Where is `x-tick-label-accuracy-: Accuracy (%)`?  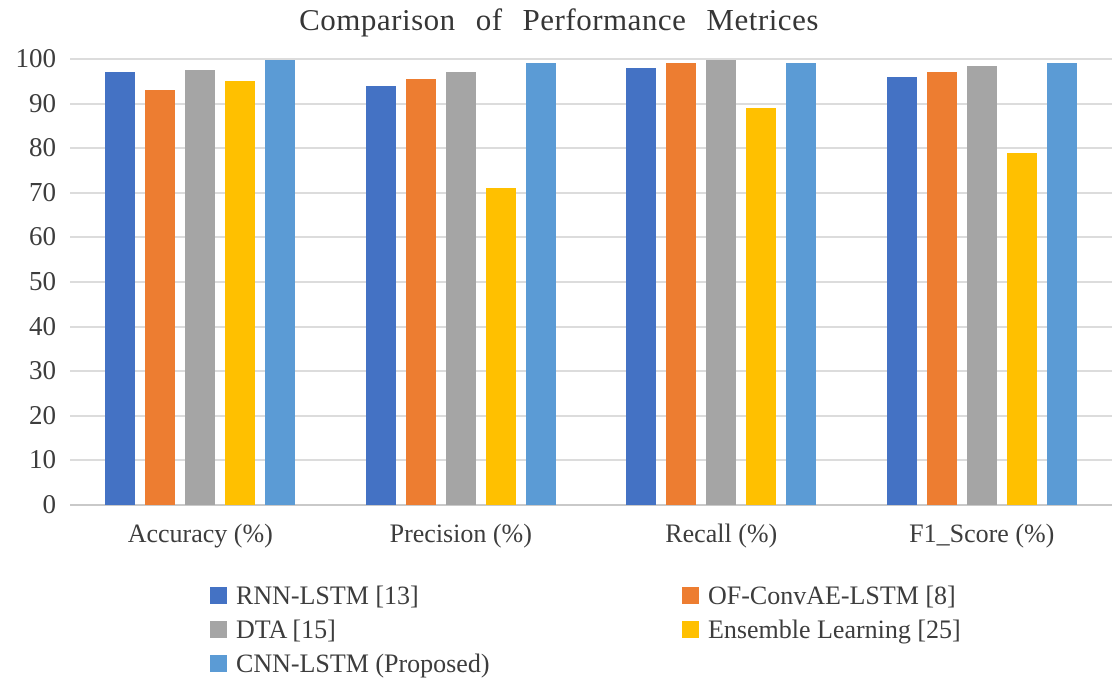
x-tick-label-accuracy-: Accuracy (%) is located at coordinates (200, 533).